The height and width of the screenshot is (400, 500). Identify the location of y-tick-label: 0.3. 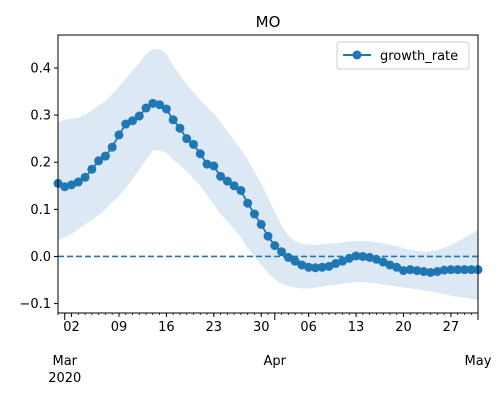
(40, 116).